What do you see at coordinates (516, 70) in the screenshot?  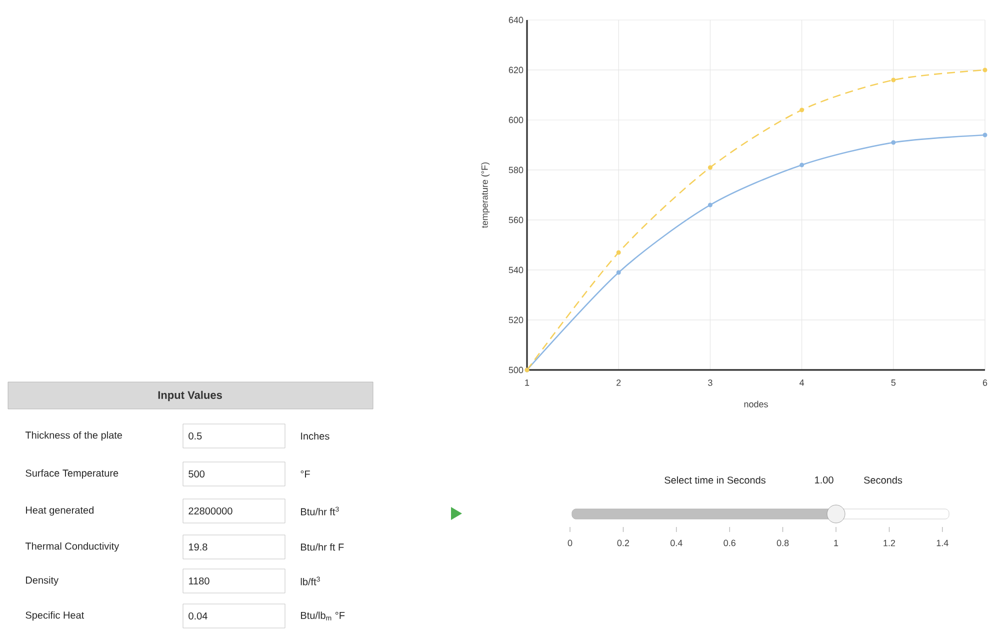 I see `y-tick-label: 620` at bounding box center [516, 70].